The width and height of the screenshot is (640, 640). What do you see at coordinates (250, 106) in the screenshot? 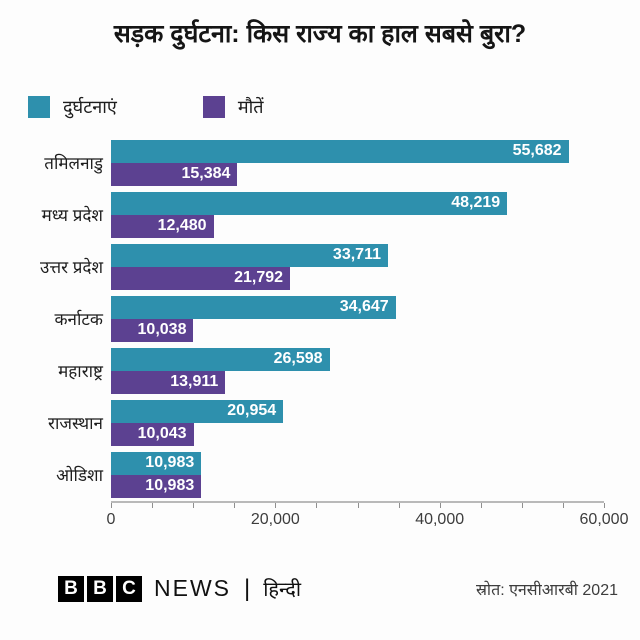
I see `legend-label-deaths: मौतें` at bounding box center [250, 106].